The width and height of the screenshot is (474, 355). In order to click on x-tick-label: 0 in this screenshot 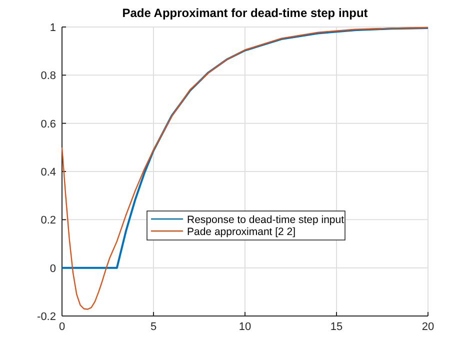, I will do `click(62, 327)`.